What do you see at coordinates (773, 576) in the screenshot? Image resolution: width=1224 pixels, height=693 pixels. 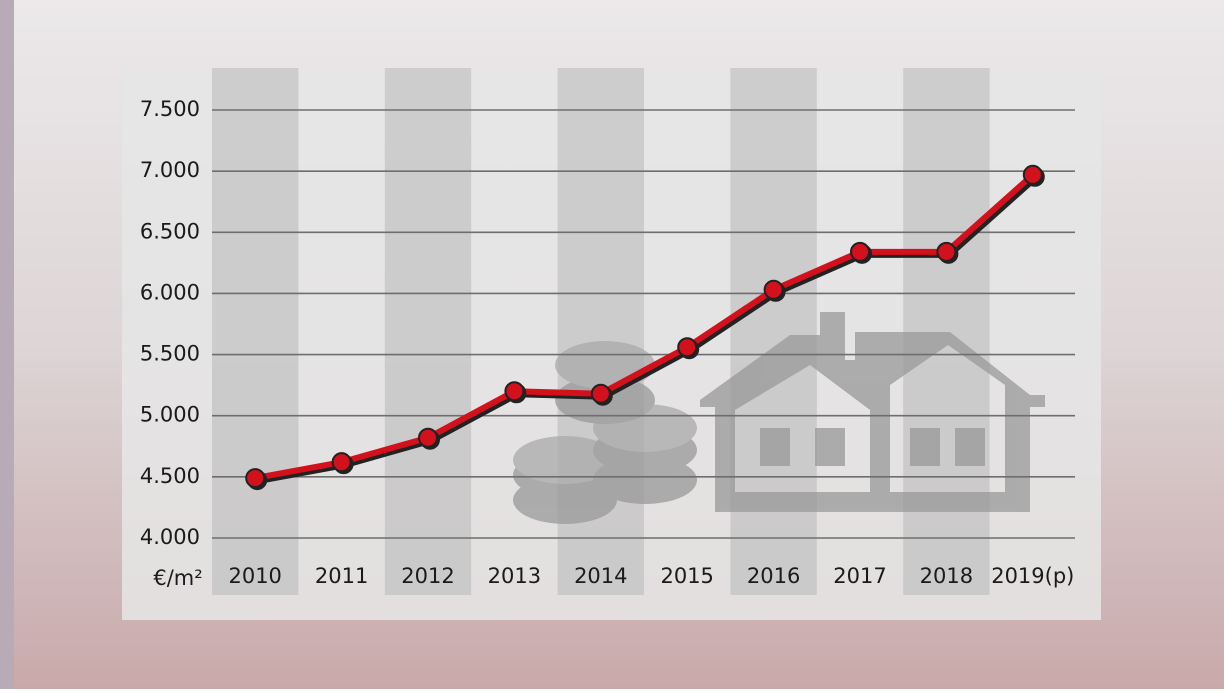 I see `x-tick-label: 2016` at bounding box center [773, 576].